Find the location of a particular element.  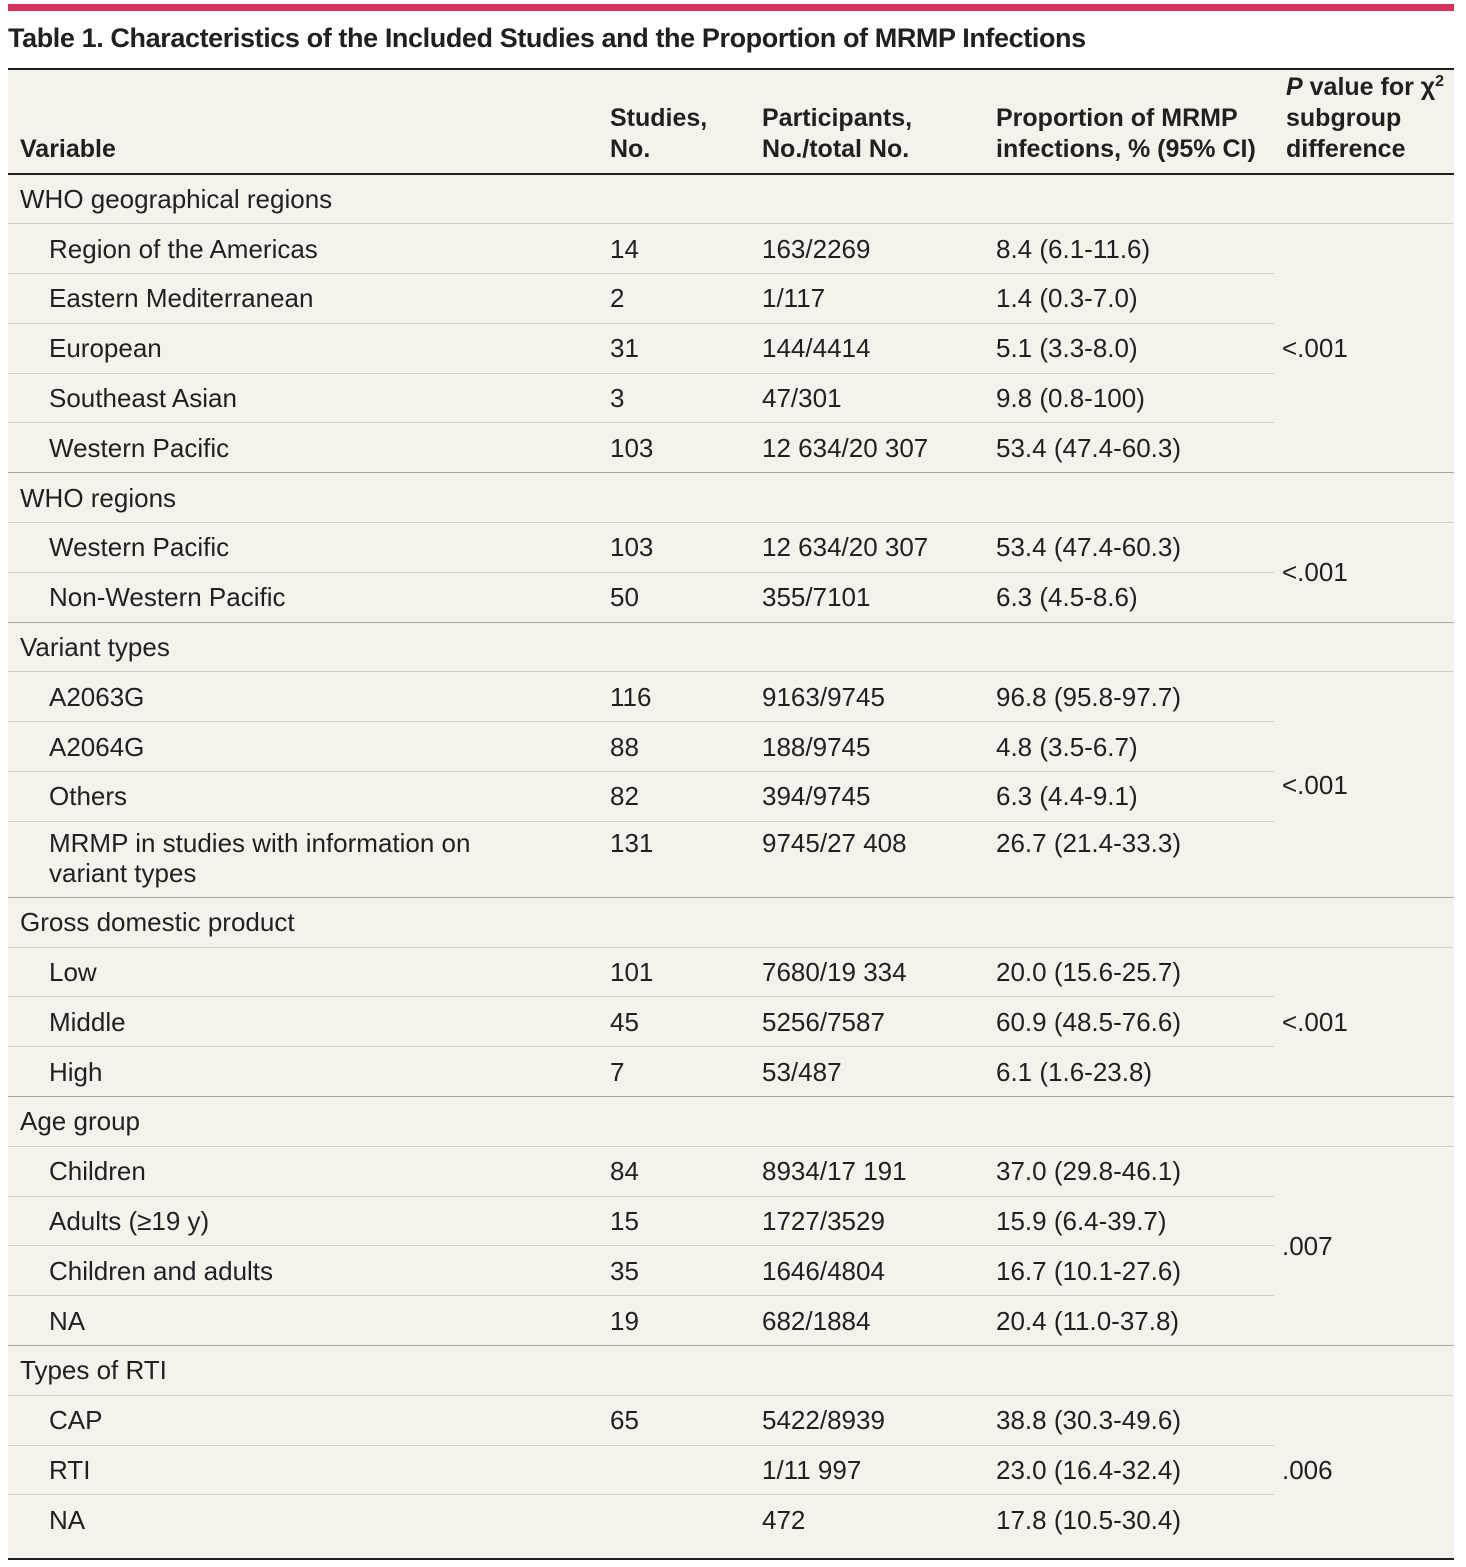

cell-participants: 5422/8939 is located at coordinates (867, 1420).